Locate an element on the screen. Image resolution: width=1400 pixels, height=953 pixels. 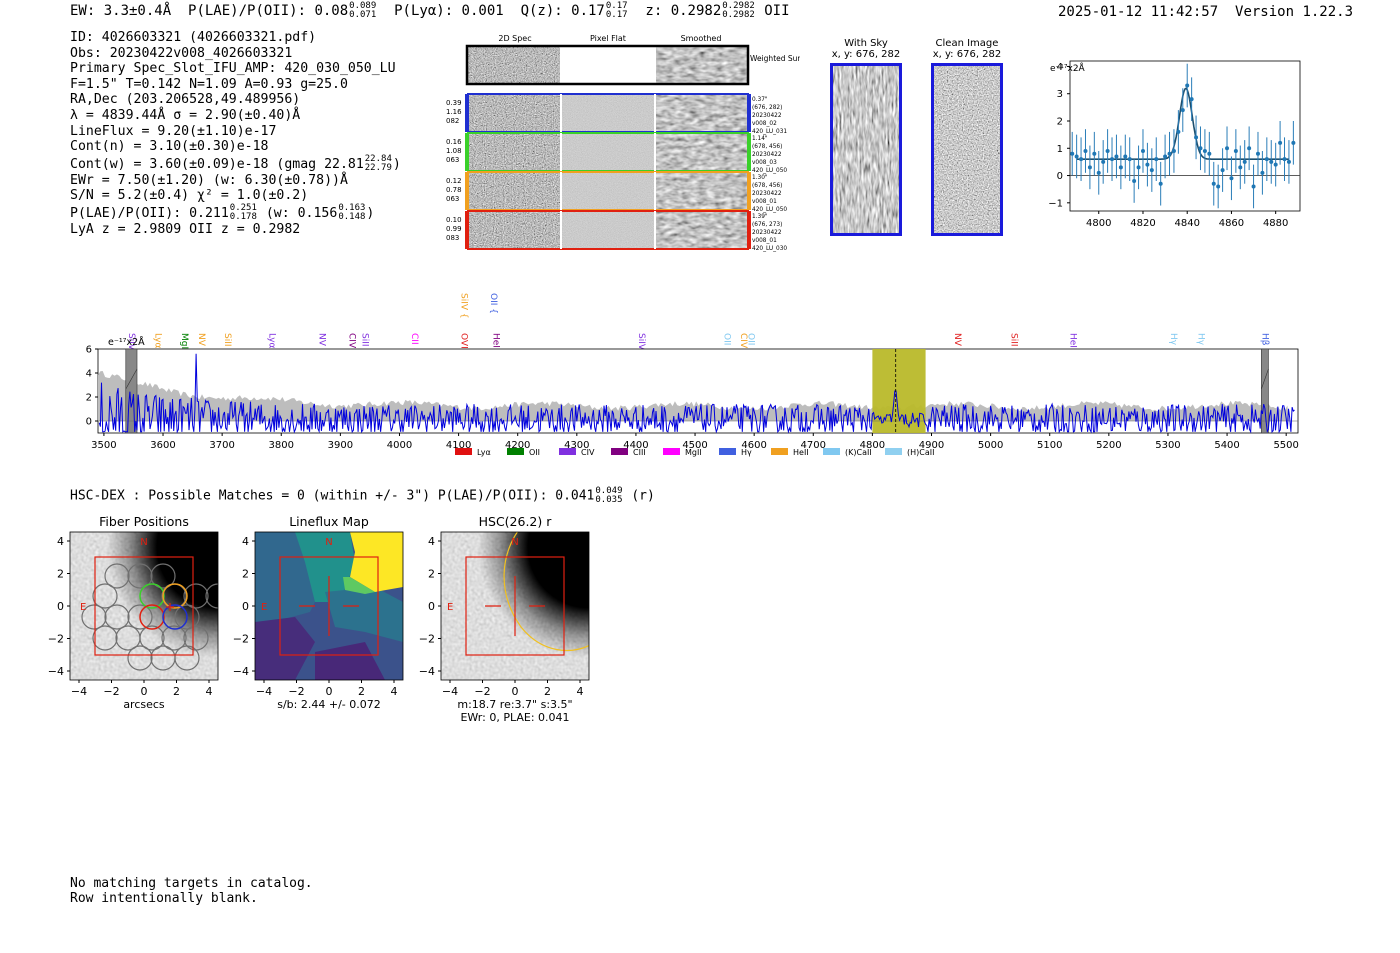
spec-line-label: Lyα { is located at coordinates (157, 345).